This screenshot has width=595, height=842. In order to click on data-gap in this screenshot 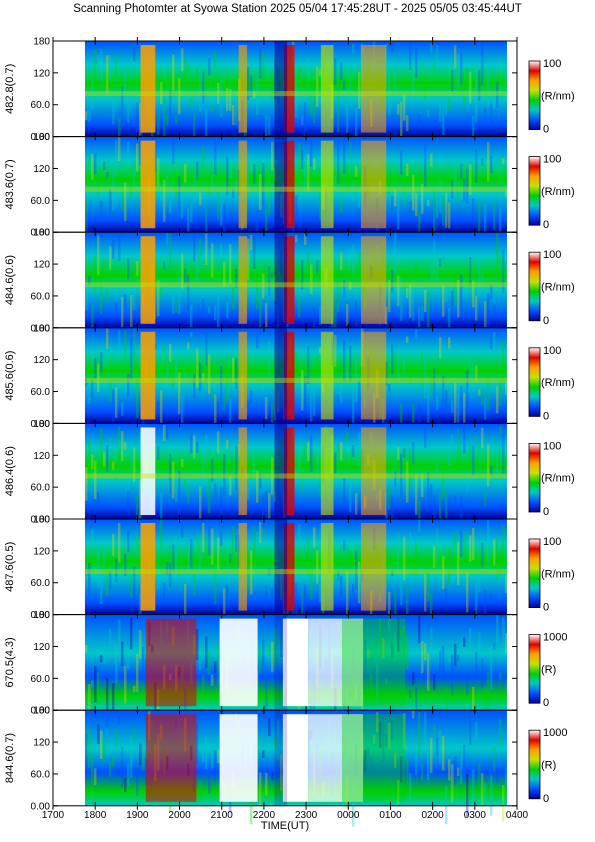, I will do `click(281, 662)`.